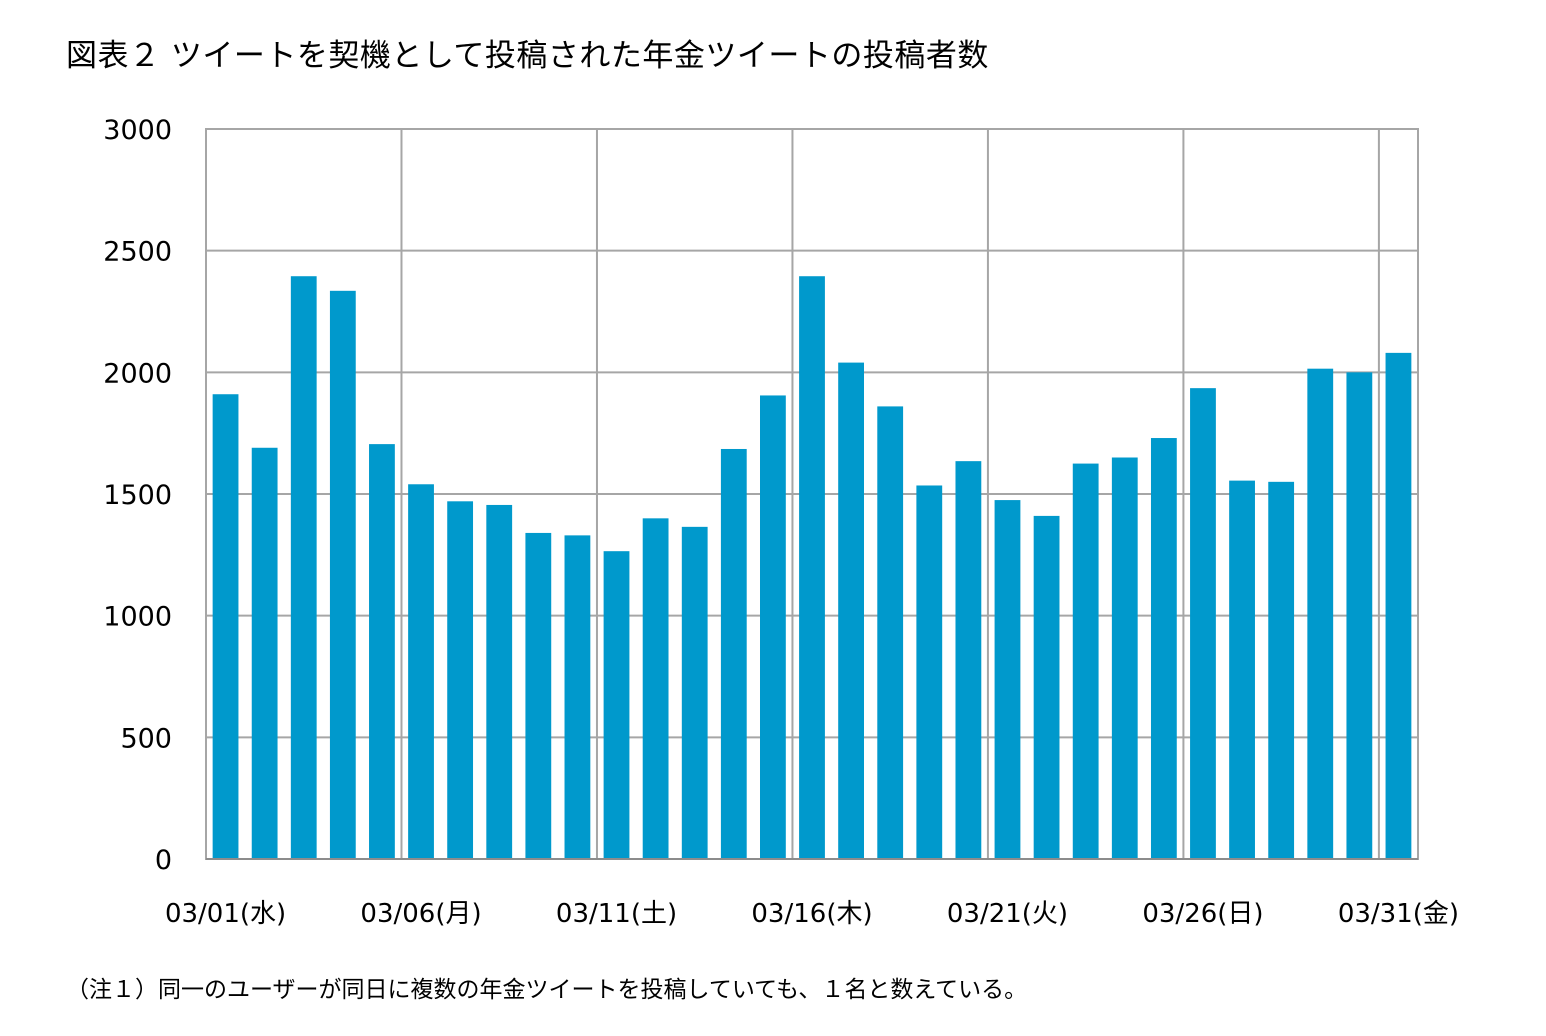 The width and height of the screenshot is (1546, 1036). What do you see at coordinates (1007, 914) in the screenshot?
I see `x-tick-label: 03/21(火)` at bounding box center [1007, 914].